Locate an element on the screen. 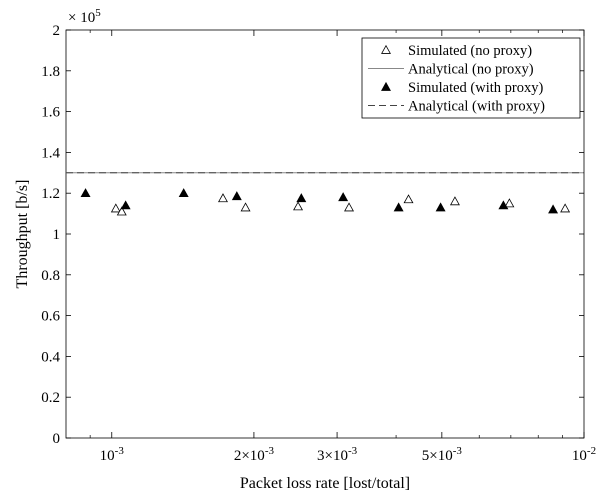 This screenshot has height=495, width=612. legend-box is located at coordinates (471, 78).